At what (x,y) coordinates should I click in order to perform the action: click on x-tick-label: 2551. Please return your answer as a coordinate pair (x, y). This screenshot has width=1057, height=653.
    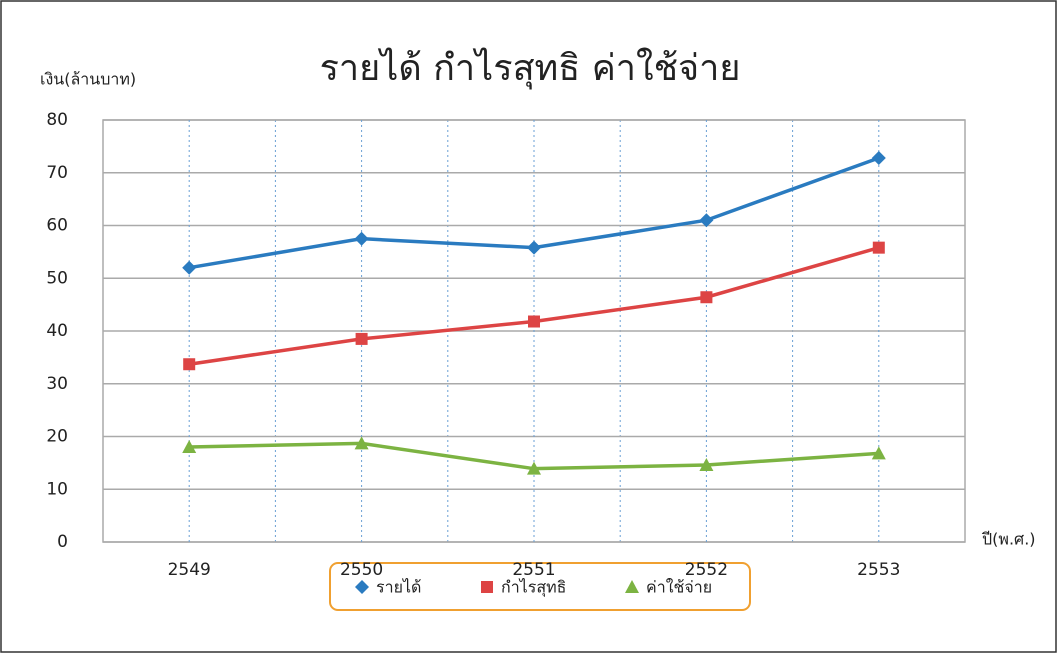
    Looking at the image, I should click on (533, 570).